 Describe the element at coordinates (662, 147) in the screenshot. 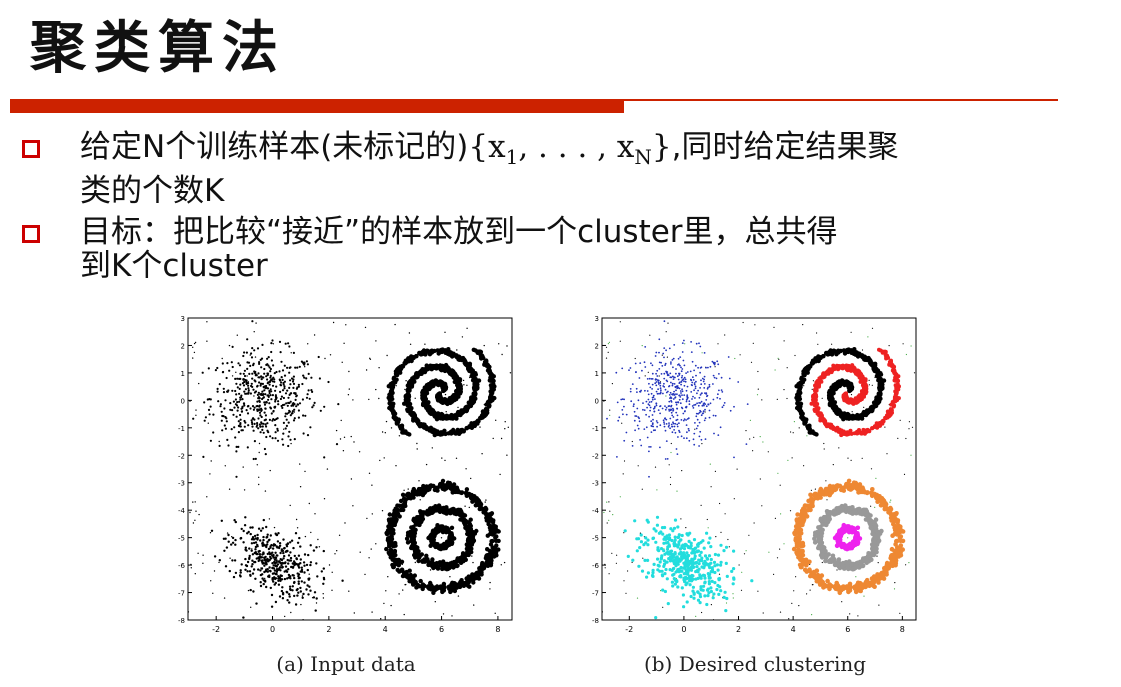

I see `set-close: }` at that location.